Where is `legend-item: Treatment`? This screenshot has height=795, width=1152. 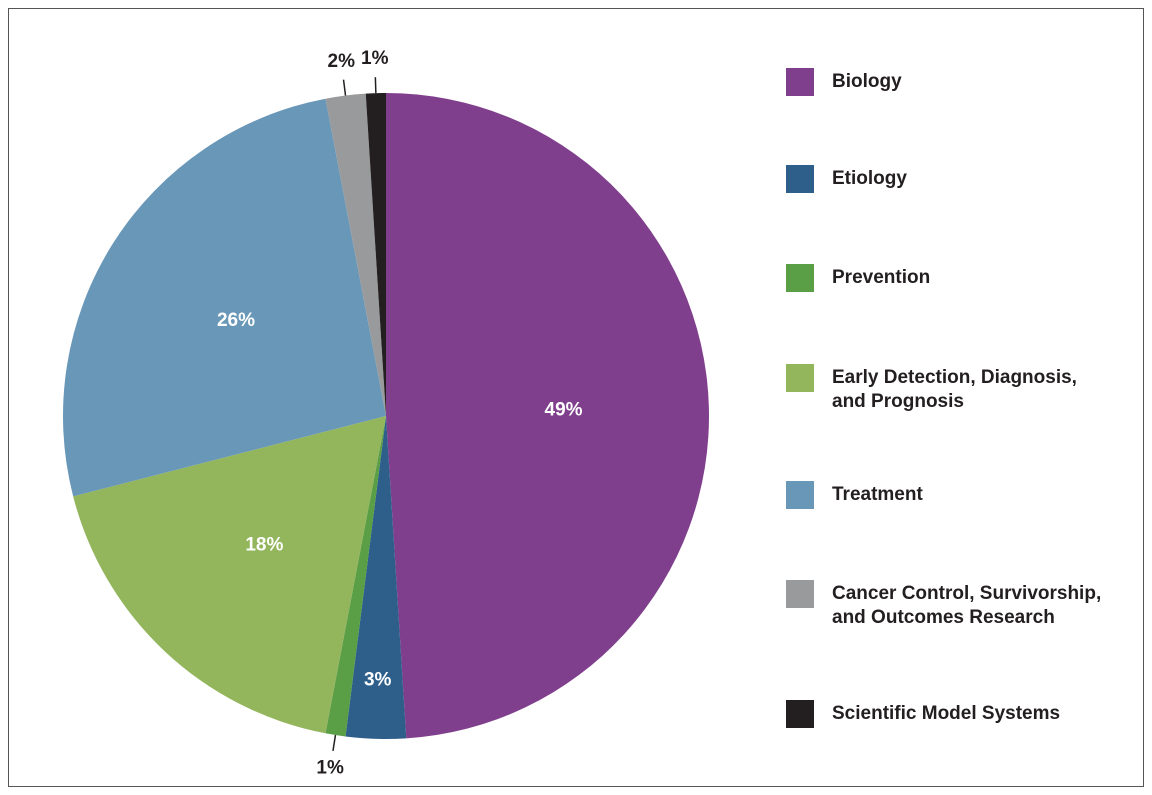
legend-item: Treatment is located at coordinates (951, 495).